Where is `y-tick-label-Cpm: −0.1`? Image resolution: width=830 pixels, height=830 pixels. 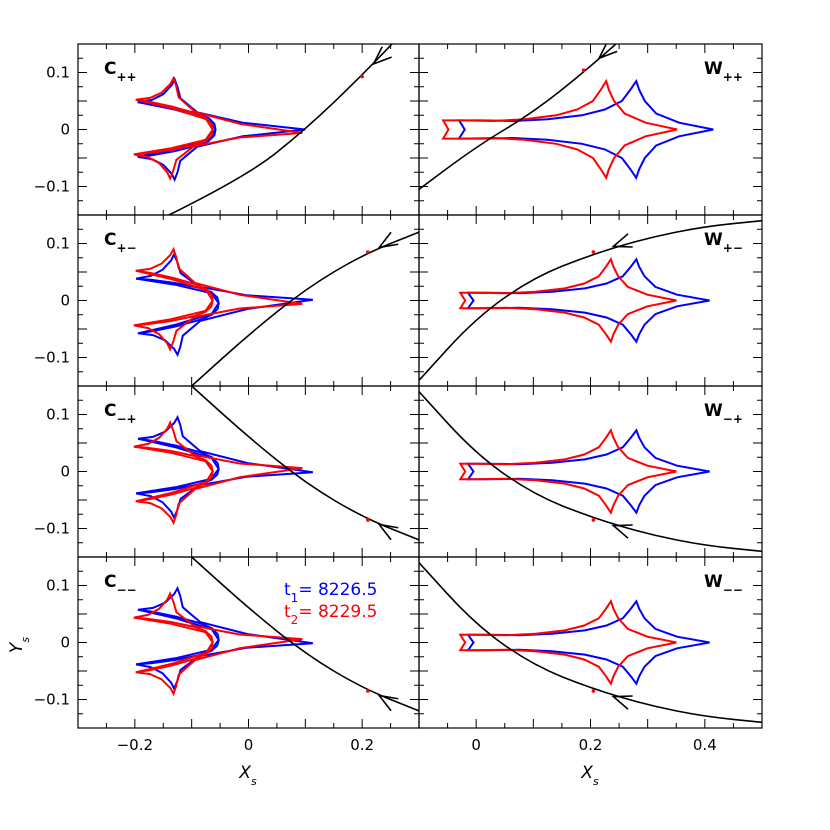 y-tick-label-Cpm: −0.1 is located at coordinates (52, 358).